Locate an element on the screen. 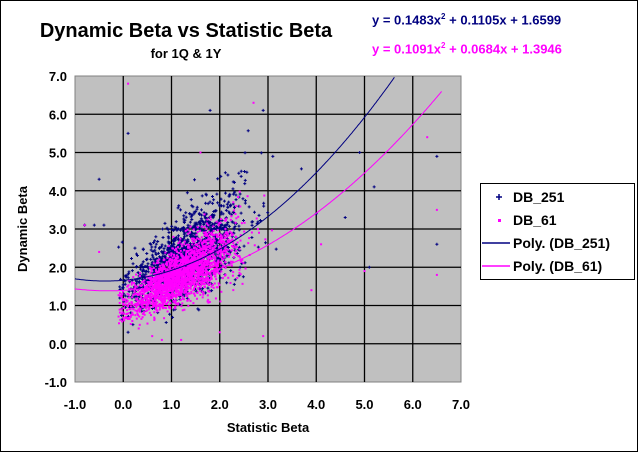 This screenshot has height=452, width=638. chart-title: Dynamic Beta vs Statistic Beta is located at coordinates (186, 31).